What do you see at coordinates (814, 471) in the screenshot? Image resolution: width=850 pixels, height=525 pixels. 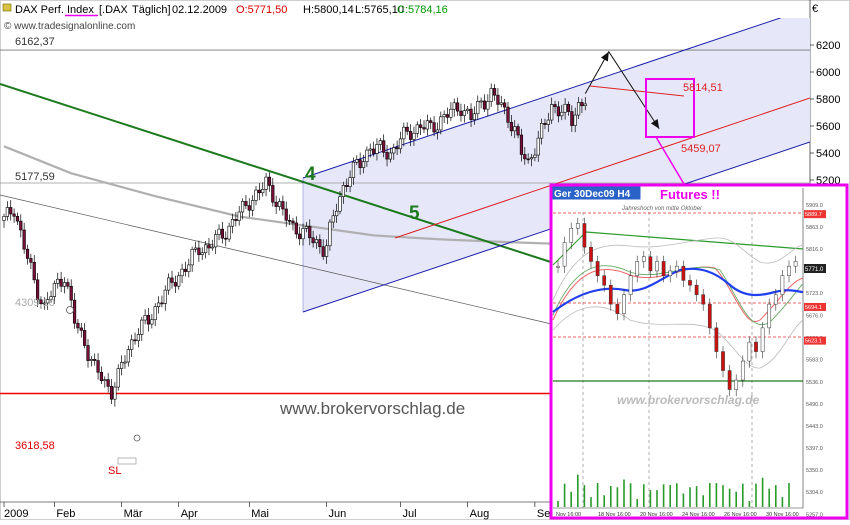 I see `inset-y-tick-label: 5350.0` at bounding box center [814, 471].